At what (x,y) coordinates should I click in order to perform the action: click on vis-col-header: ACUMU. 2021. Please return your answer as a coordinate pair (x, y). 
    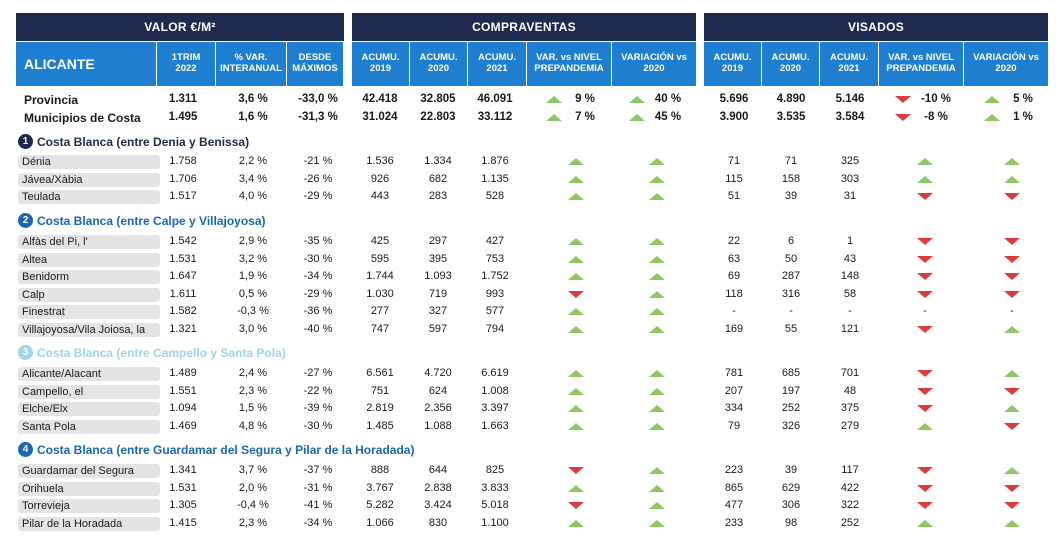
    Looking at the image, I should click on (849, 64).